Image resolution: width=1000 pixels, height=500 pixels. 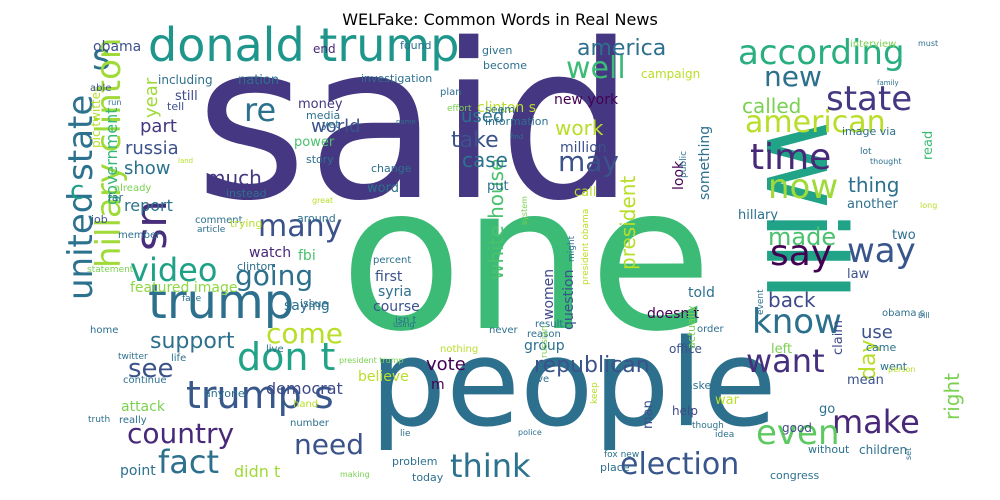 I want to click on cloud-word: told, so click(x=701, y=293).